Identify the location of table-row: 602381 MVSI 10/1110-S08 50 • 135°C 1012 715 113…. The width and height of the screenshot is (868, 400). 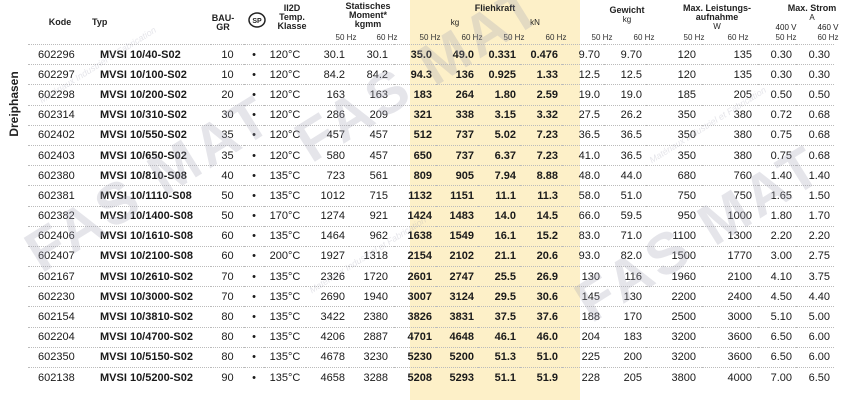
(431, 195).